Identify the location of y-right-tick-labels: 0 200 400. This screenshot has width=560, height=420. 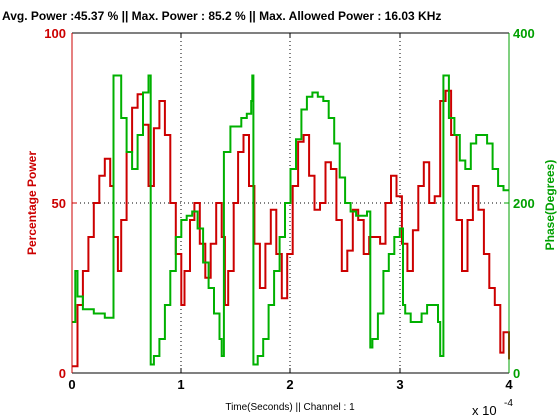
(524, 203).